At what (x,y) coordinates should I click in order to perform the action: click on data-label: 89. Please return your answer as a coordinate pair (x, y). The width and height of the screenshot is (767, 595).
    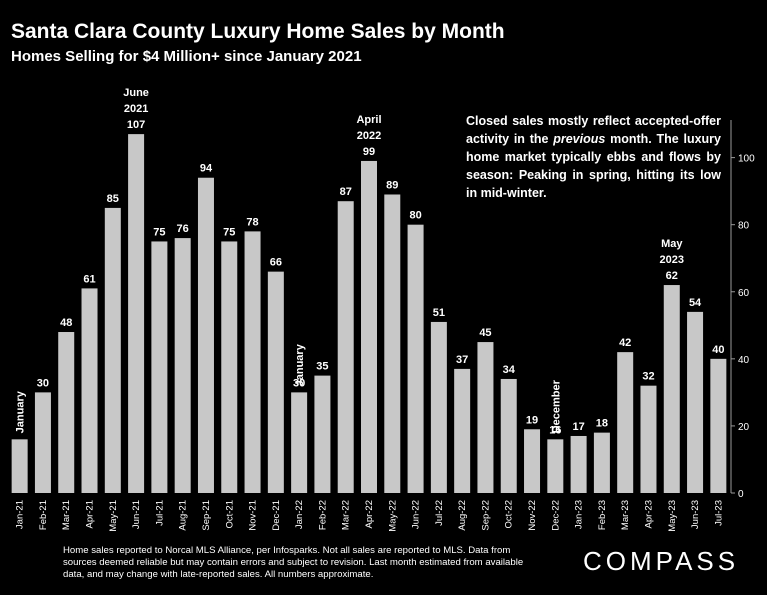
    Looking at the image, I should click on (392, 185).